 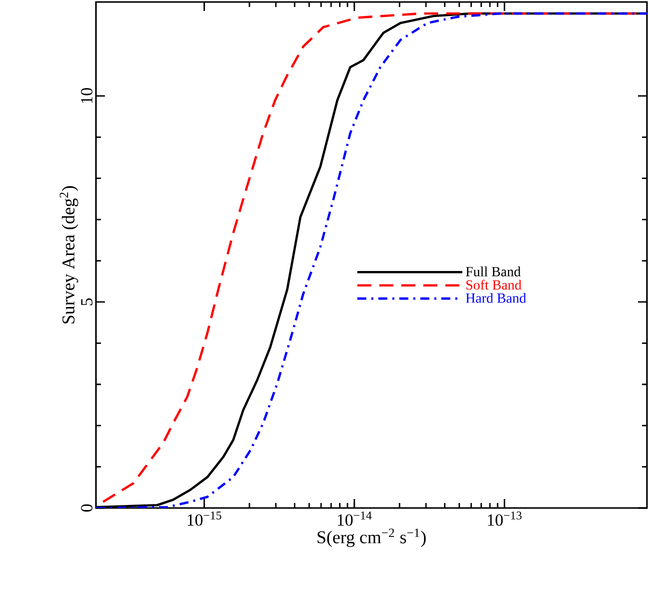 I want to click on y-tick-label: 5, so click(x=86, y=302).